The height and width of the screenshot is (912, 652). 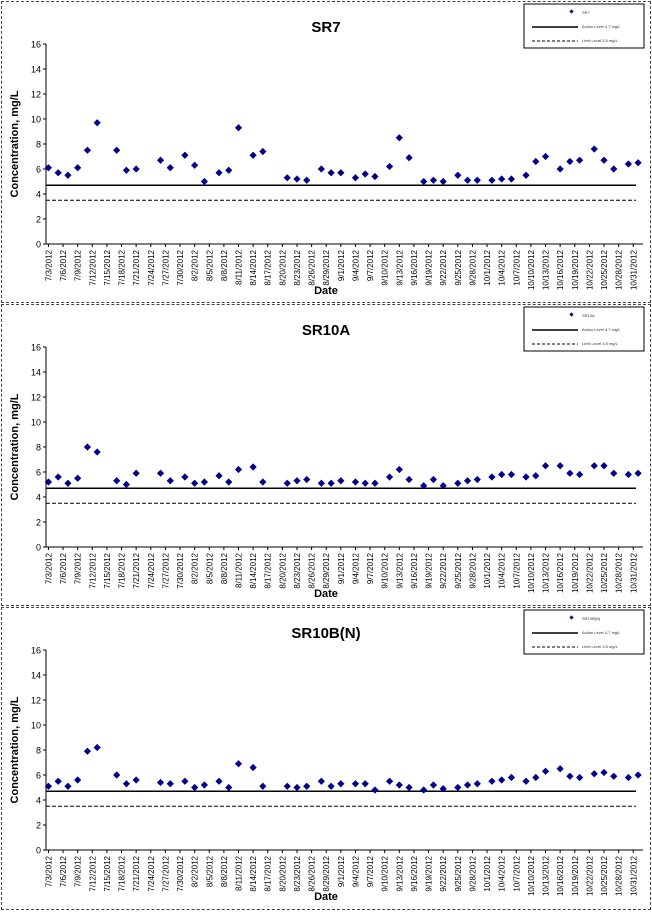 What do you see at coordinates (92, 267) in the screenshot?
I see `x-tick-label: 7/12/2012` at bounding box center [92, 267].